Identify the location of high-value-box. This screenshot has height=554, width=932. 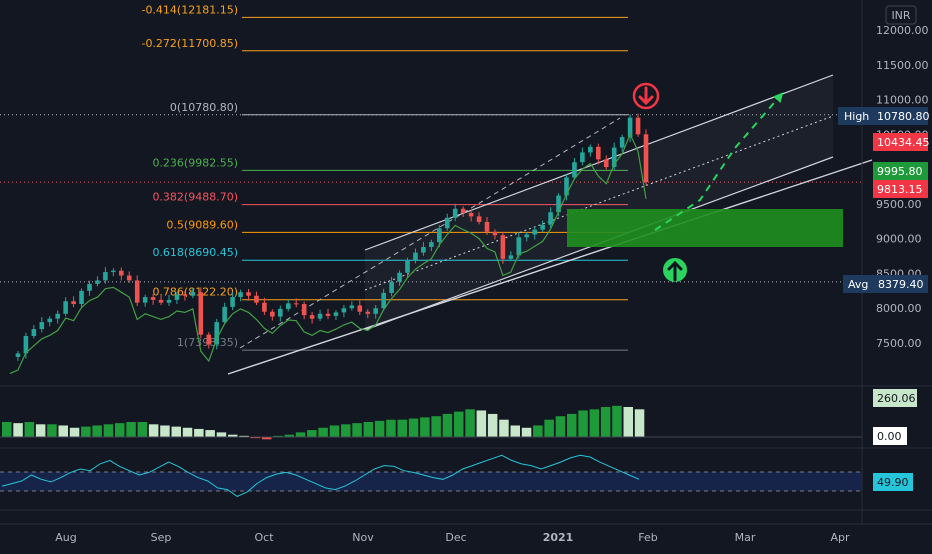
(901, 116).